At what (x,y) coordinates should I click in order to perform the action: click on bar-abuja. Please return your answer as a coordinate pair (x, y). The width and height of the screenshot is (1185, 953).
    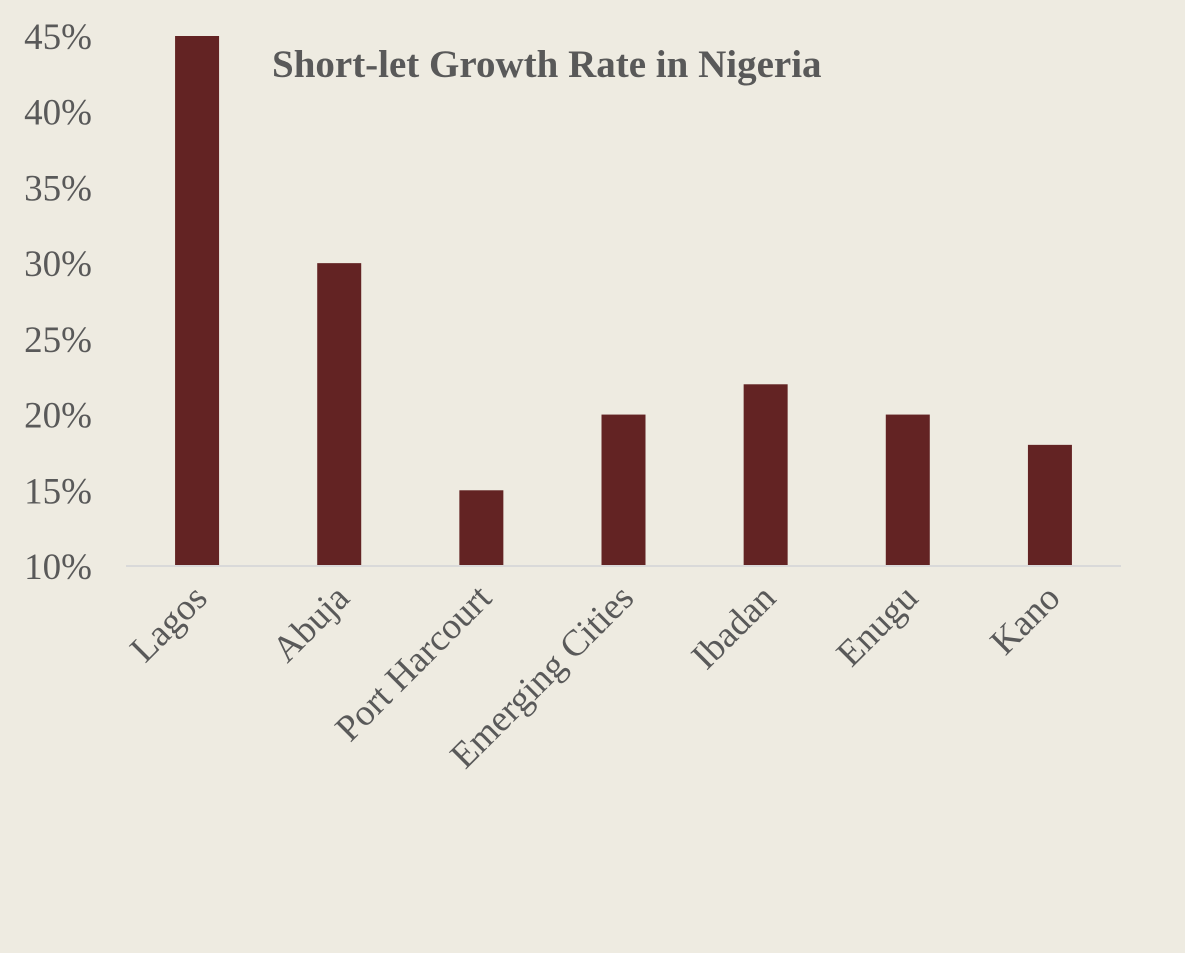
    Looking at the image, I should click on (339, 414).